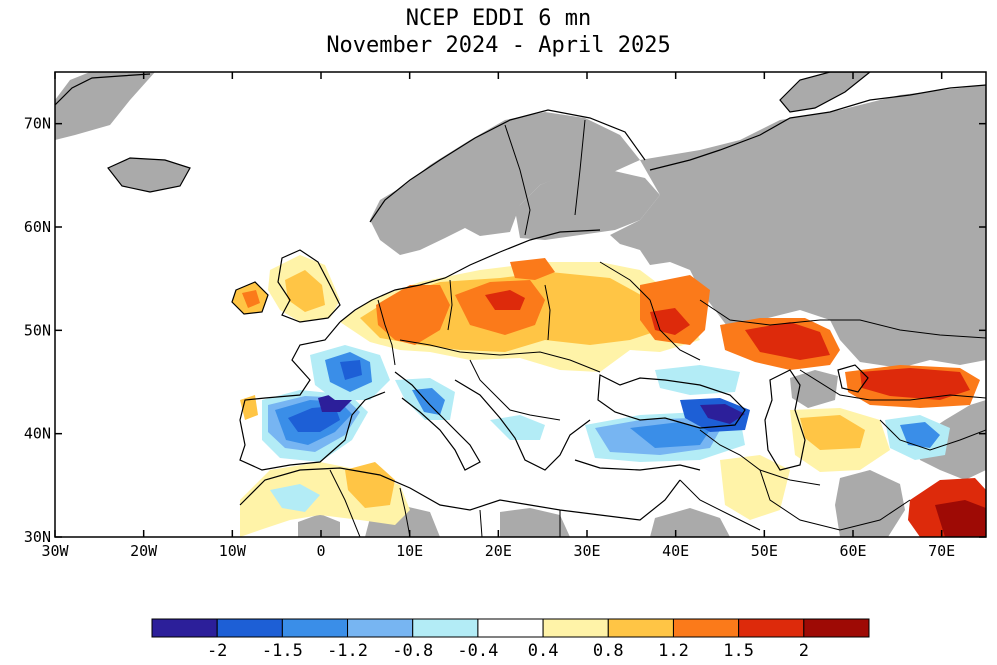  Describe the element at coordinates (764, 551) in the screenshot. I see `lon-tick-label: 50E` at that location.